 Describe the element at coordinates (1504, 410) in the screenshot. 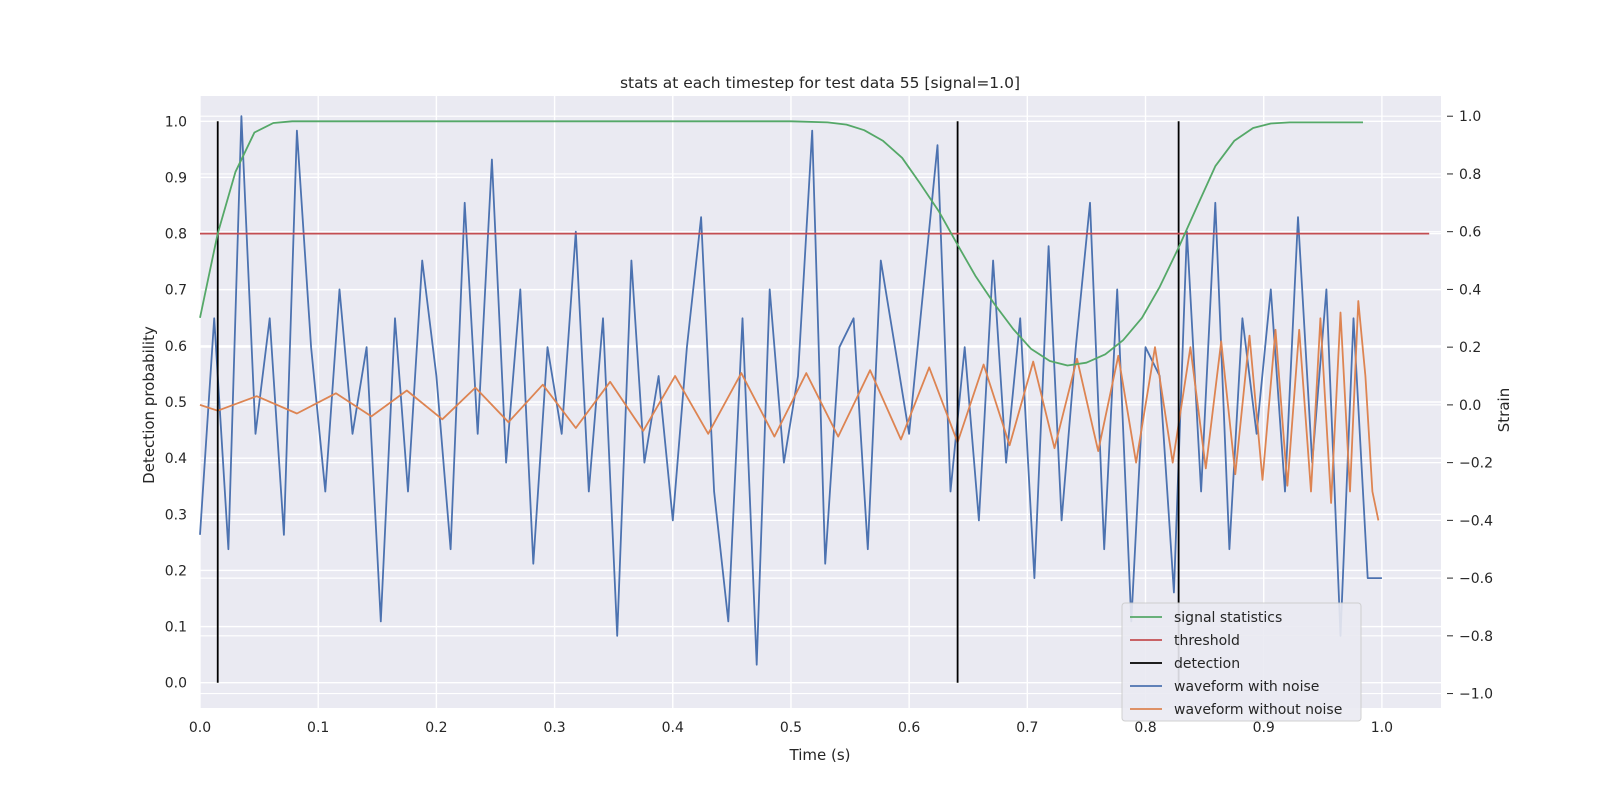

I see `y-axis-right-label: Strain` at that location.